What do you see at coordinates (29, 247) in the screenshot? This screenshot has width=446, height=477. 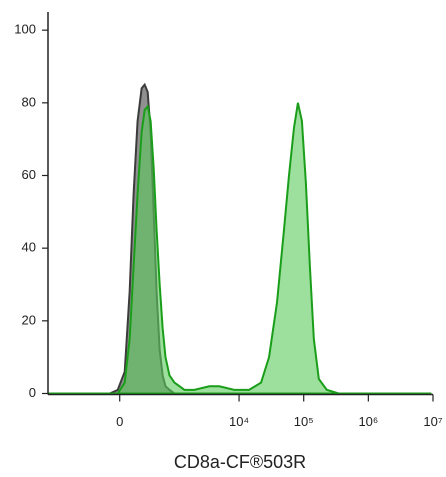 I see `y-tick-label: 40` at bounding box center [29, 247].